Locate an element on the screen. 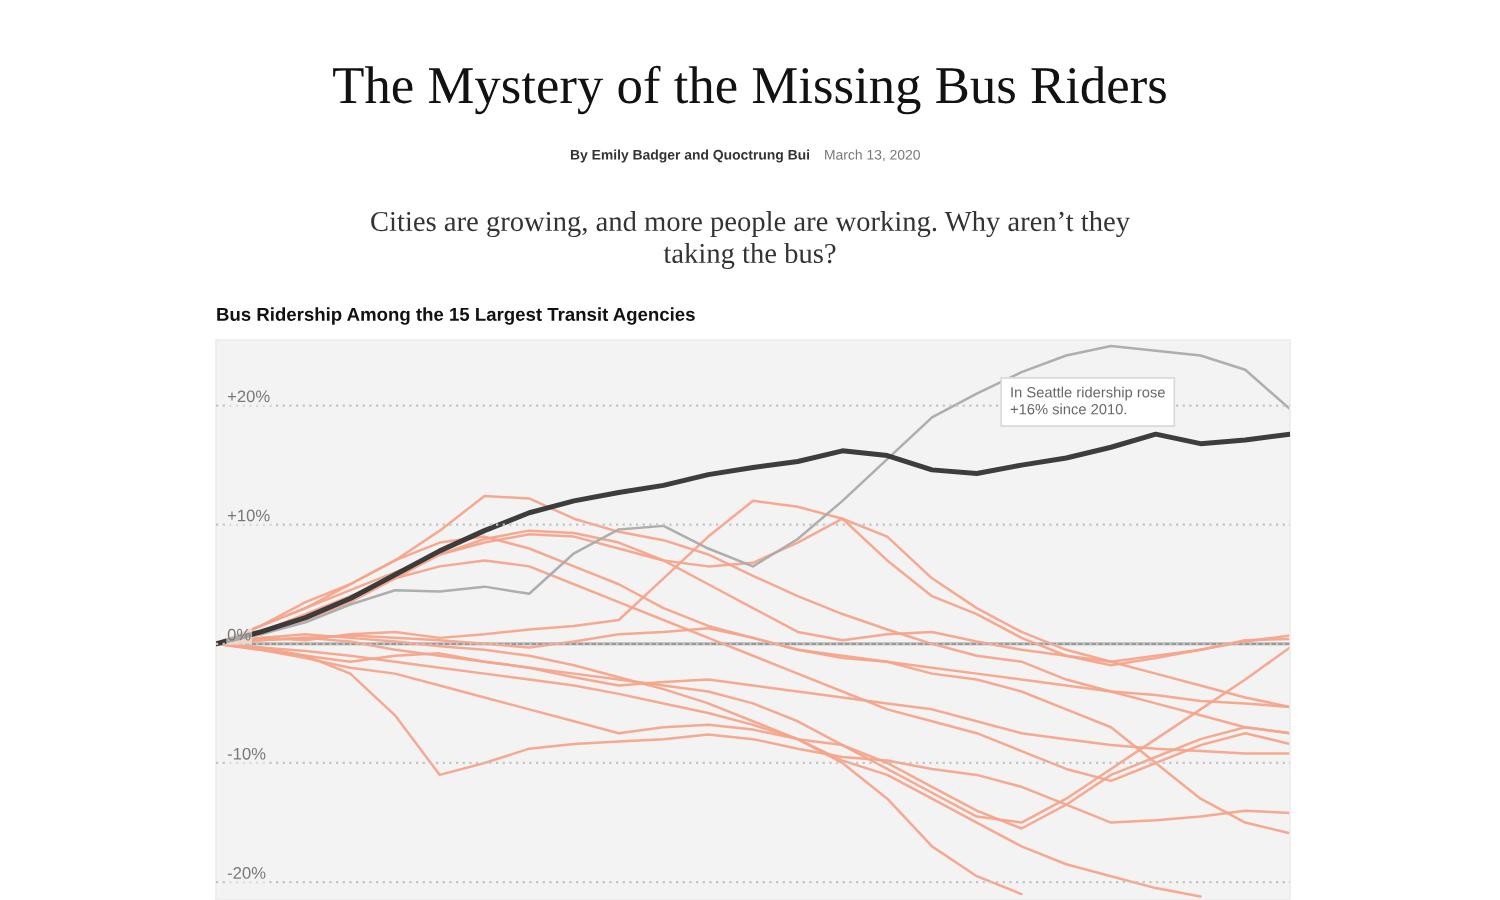 This screenshot has height=900, width=1500. y-tick-label: 0% is located at coordinates (239, 634).